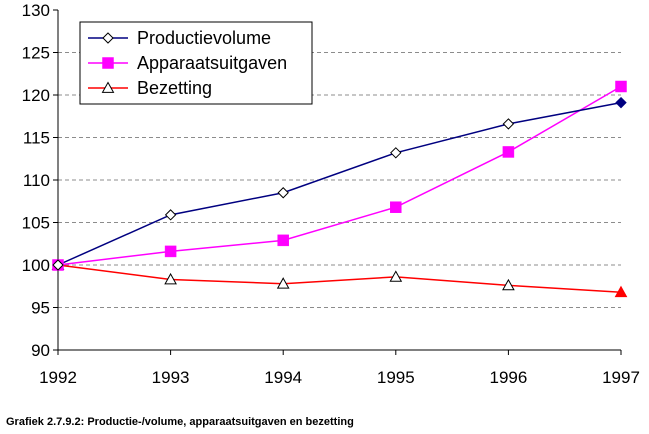 Image resolution: width=649 pixels, height=434 pixels. I want to click on y-axis-ticks: 90 95 100 105 110 115 120 125 130, so click(40, 180).